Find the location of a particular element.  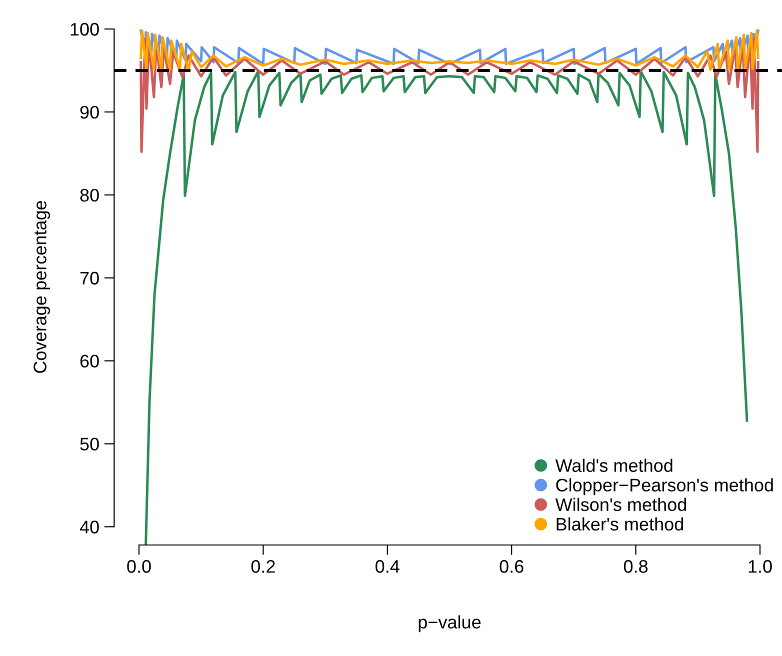

x-tick-label: 0.6 is located at coordinates (512, 566).